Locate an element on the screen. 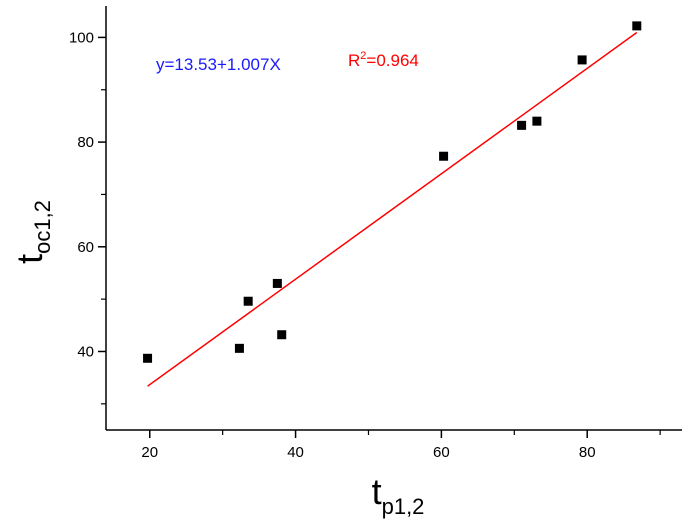  x-axis-title: tp1,2 is located at coordinates (398, 495).